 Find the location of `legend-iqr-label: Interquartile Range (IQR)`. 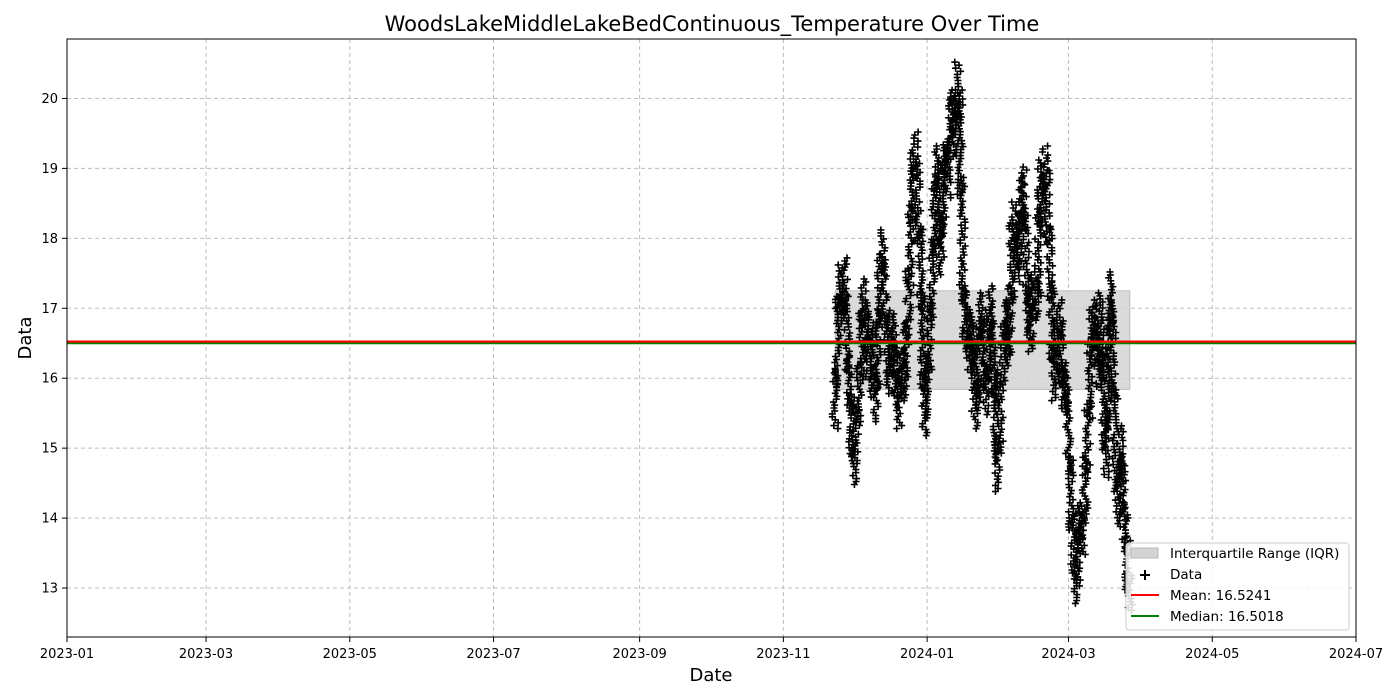

legend-iqr-label: Interquartile Range (IQR) is located at coordinates (1254, 554).